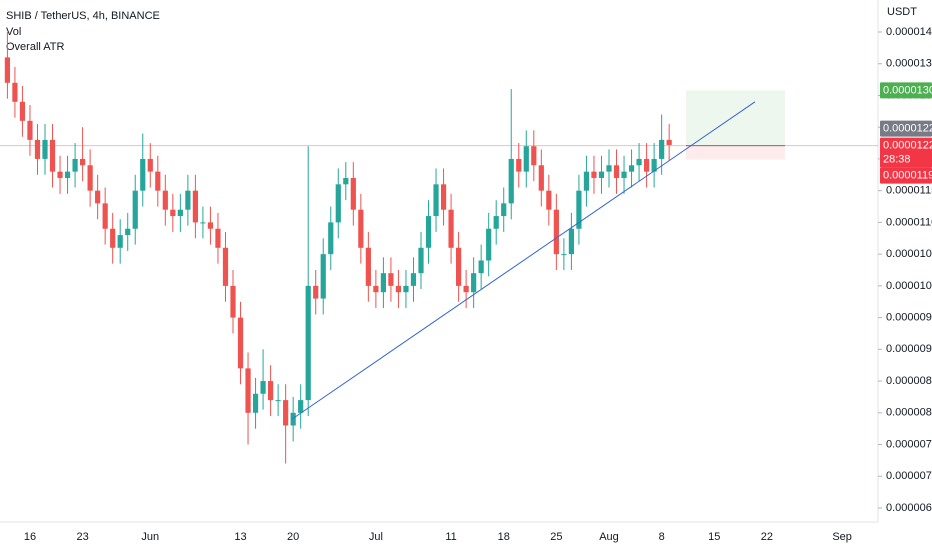  Describe the element at coordinates (150, 537) in the screenshot. I see `x-tick-label: Jun` at that location.